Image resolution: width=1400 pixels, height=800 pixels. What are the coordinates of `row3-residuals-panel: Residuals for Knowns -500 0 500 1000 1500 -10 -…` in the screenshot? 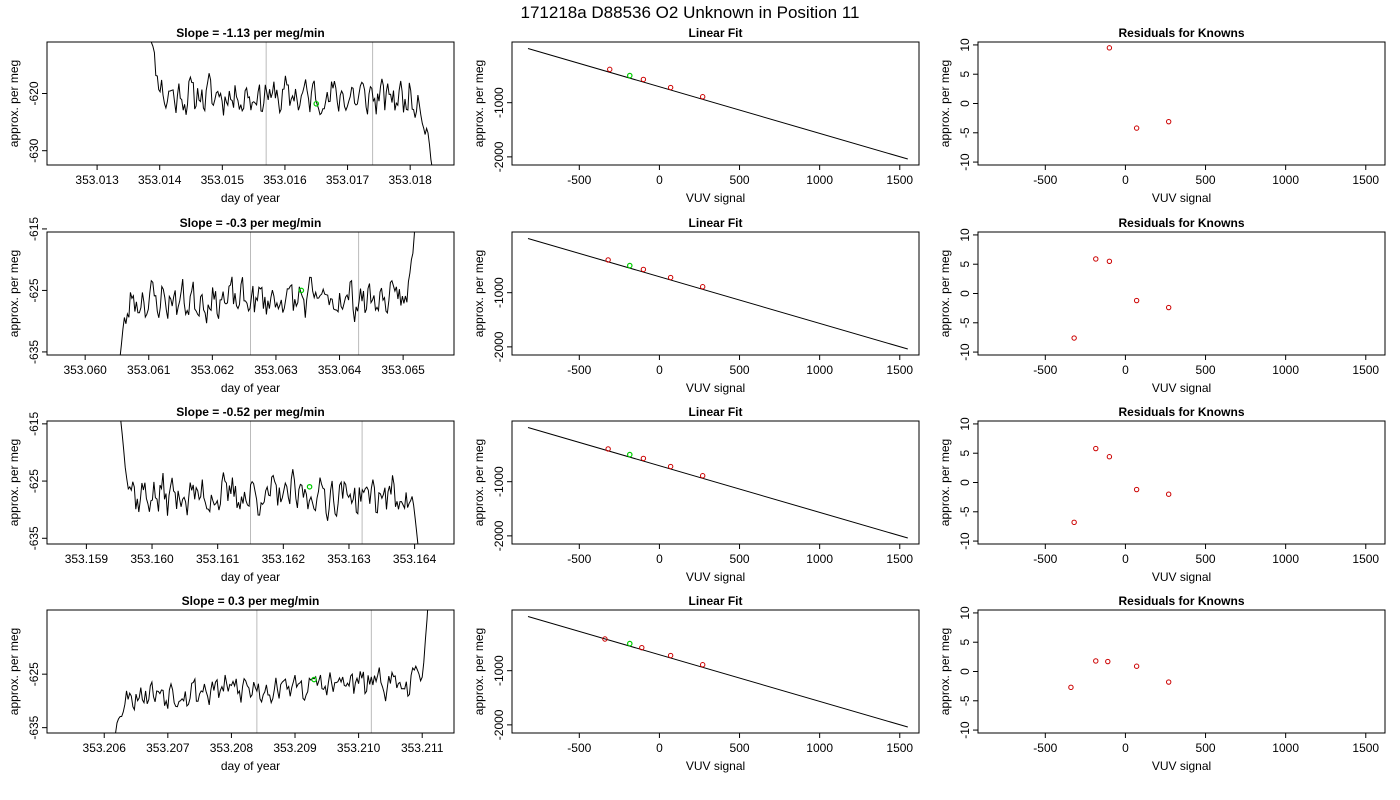 It's located at (1162, 494).